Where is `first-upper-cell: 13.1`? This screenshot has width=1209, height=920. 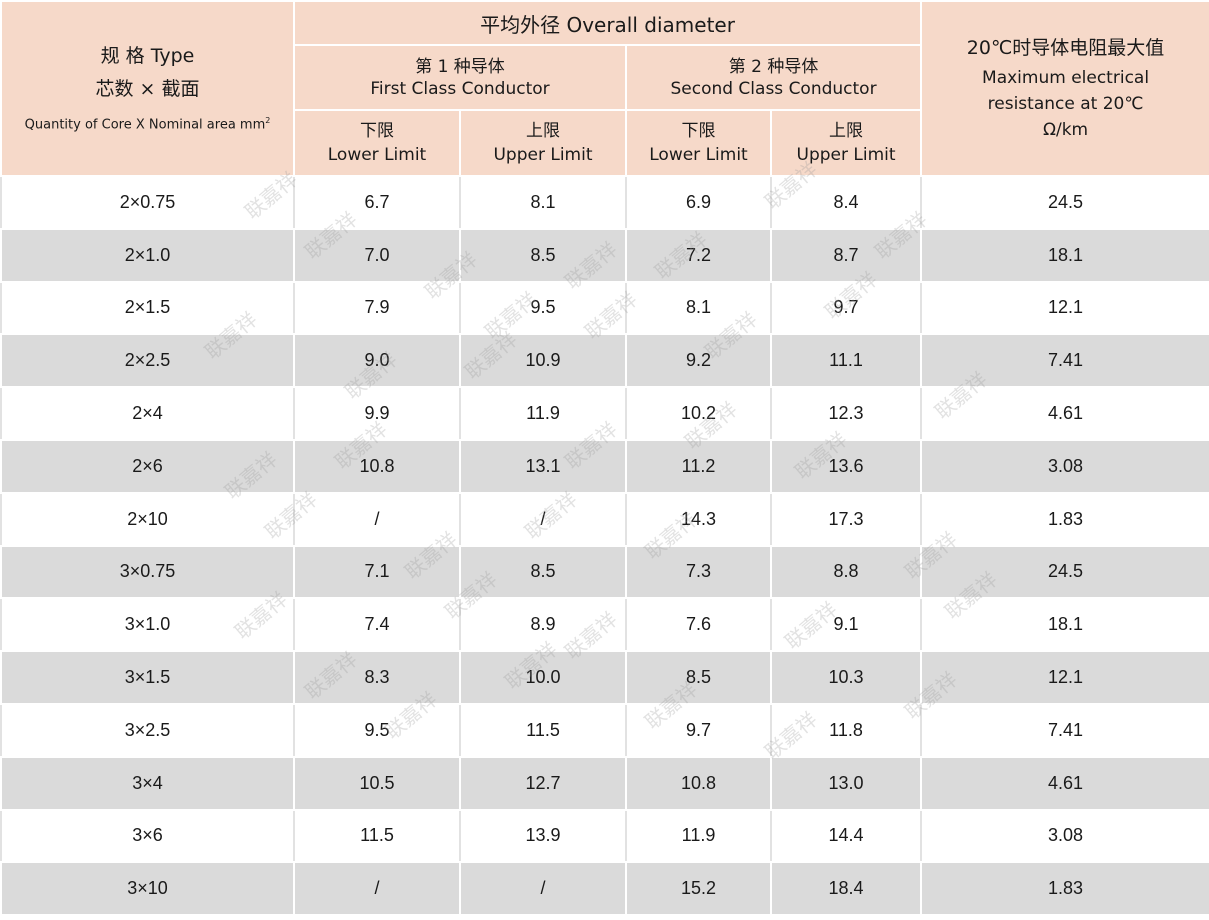 first-upper-cell: 13.1 is located at coordinates (543, 466).